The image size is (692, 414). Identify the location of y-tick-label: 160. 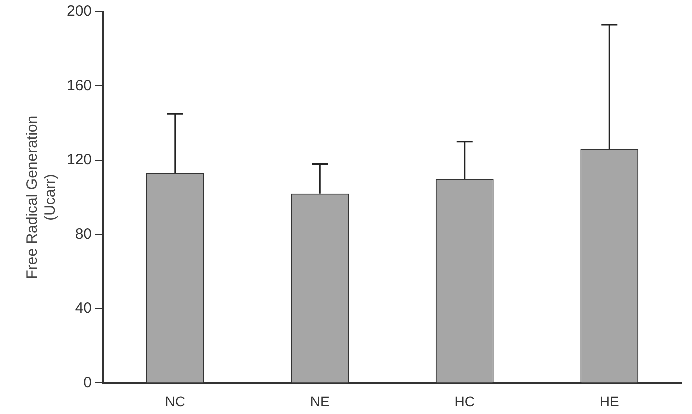
(79, 85).